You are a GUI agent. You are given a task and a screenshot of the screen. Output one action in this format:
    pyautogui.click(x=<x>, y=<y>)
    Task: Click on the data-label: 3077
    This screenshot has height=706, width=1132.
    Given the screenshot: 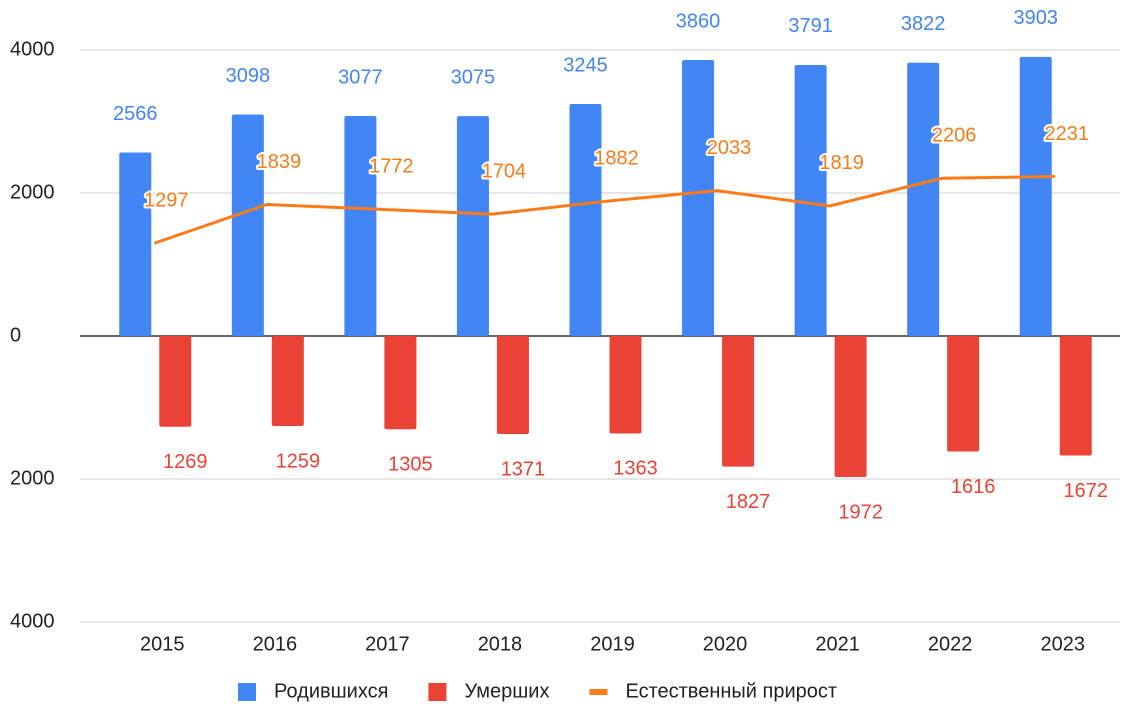 What is the action you would take?
    pyautogui.click(x=360, y=77)
    